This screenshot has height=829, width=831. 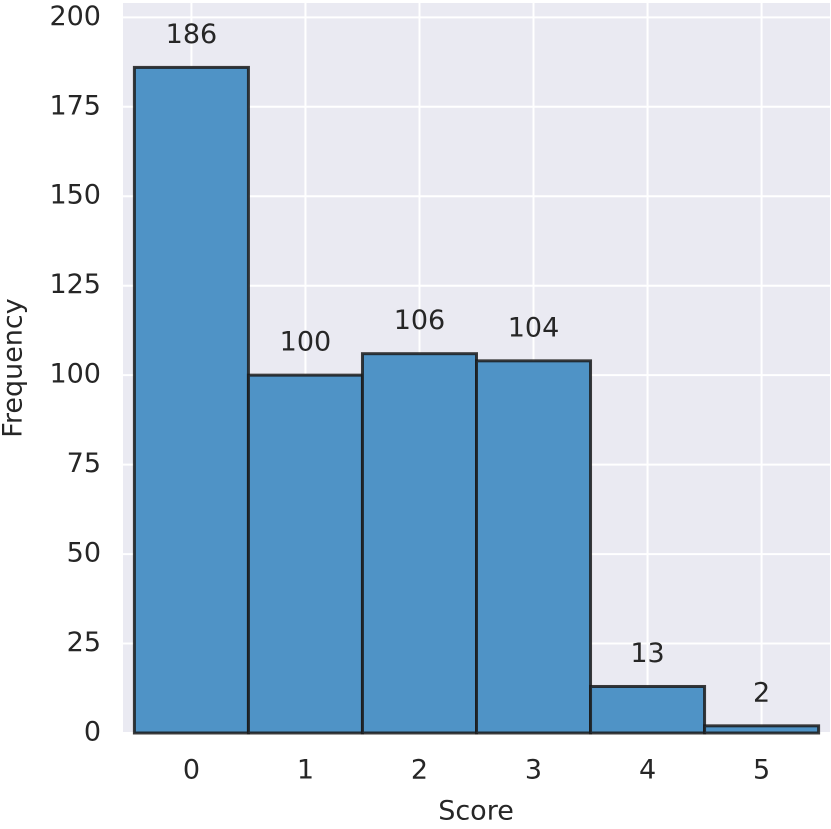 What do you see at coordinates (75, 105) in the screenshot?
I see `y-tick-label: 175` at bounding box center [75, 105].